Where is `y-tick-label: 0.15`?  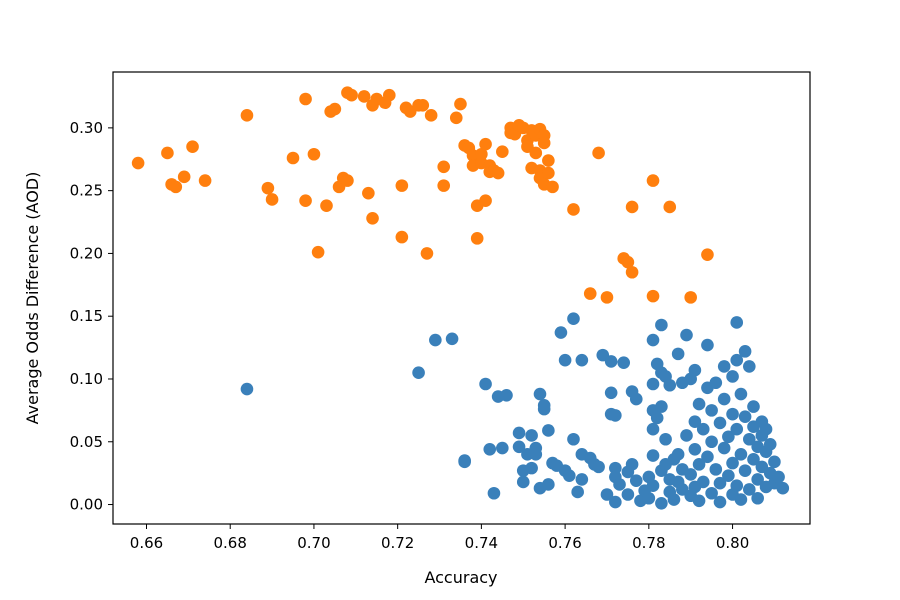
y-tick-label: 0.15 is located at coordinates (86, 316).